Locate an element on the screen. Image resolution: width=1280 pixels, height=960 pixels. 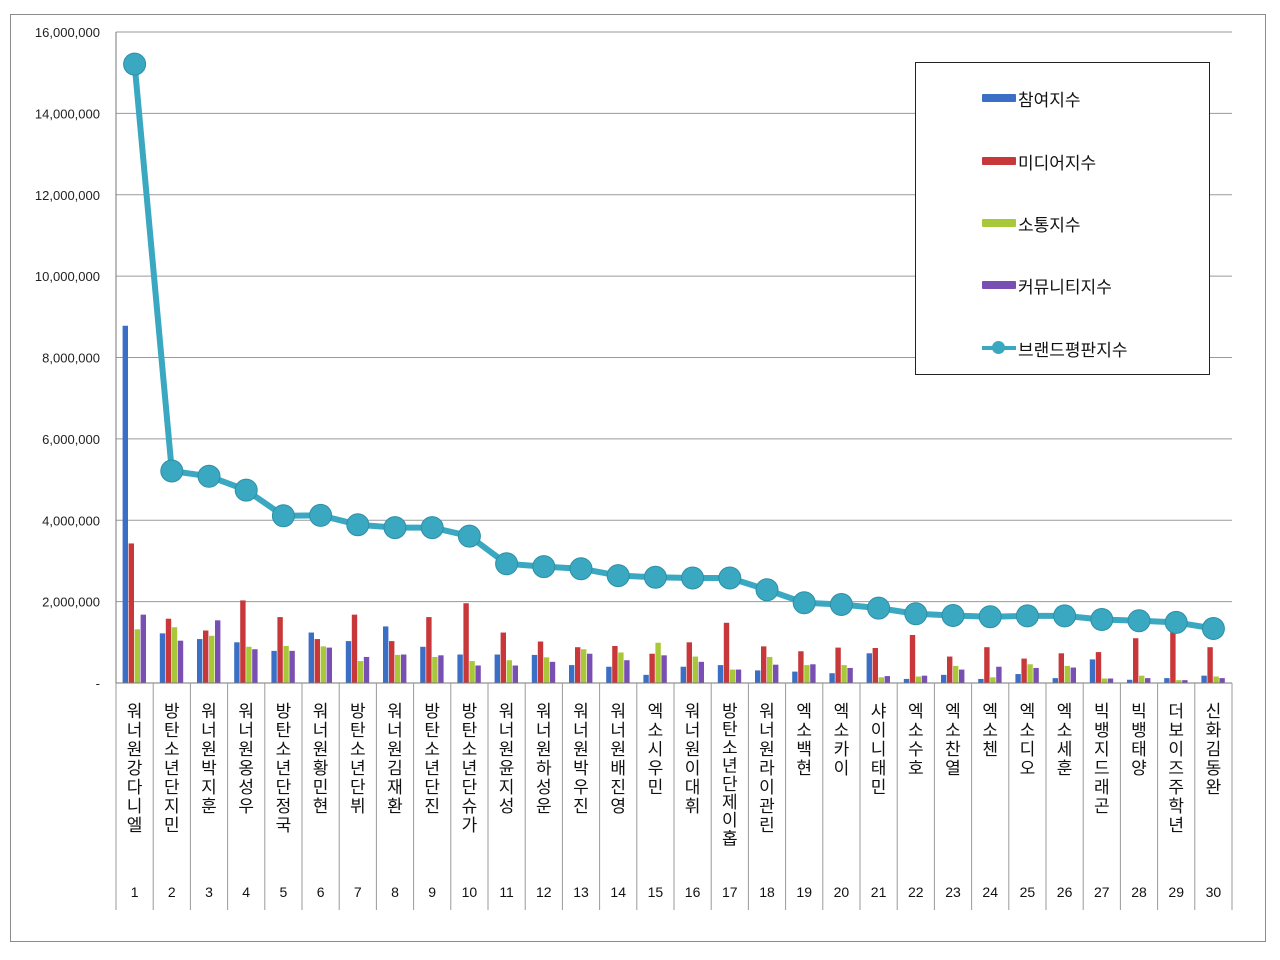
category-label-char: 년 is located at coordinates (432, 769).